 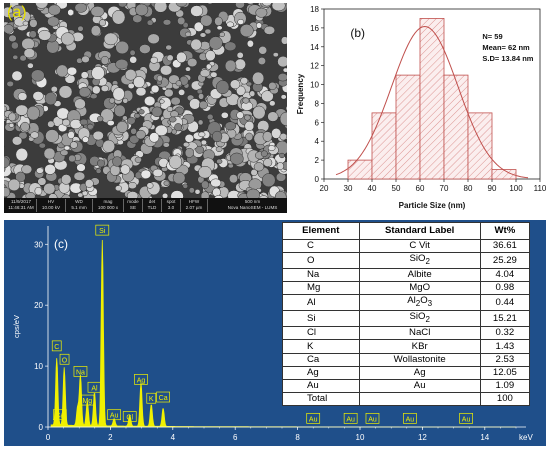 I want to click on y-tick-label: 30, so click(x=38, y=244).